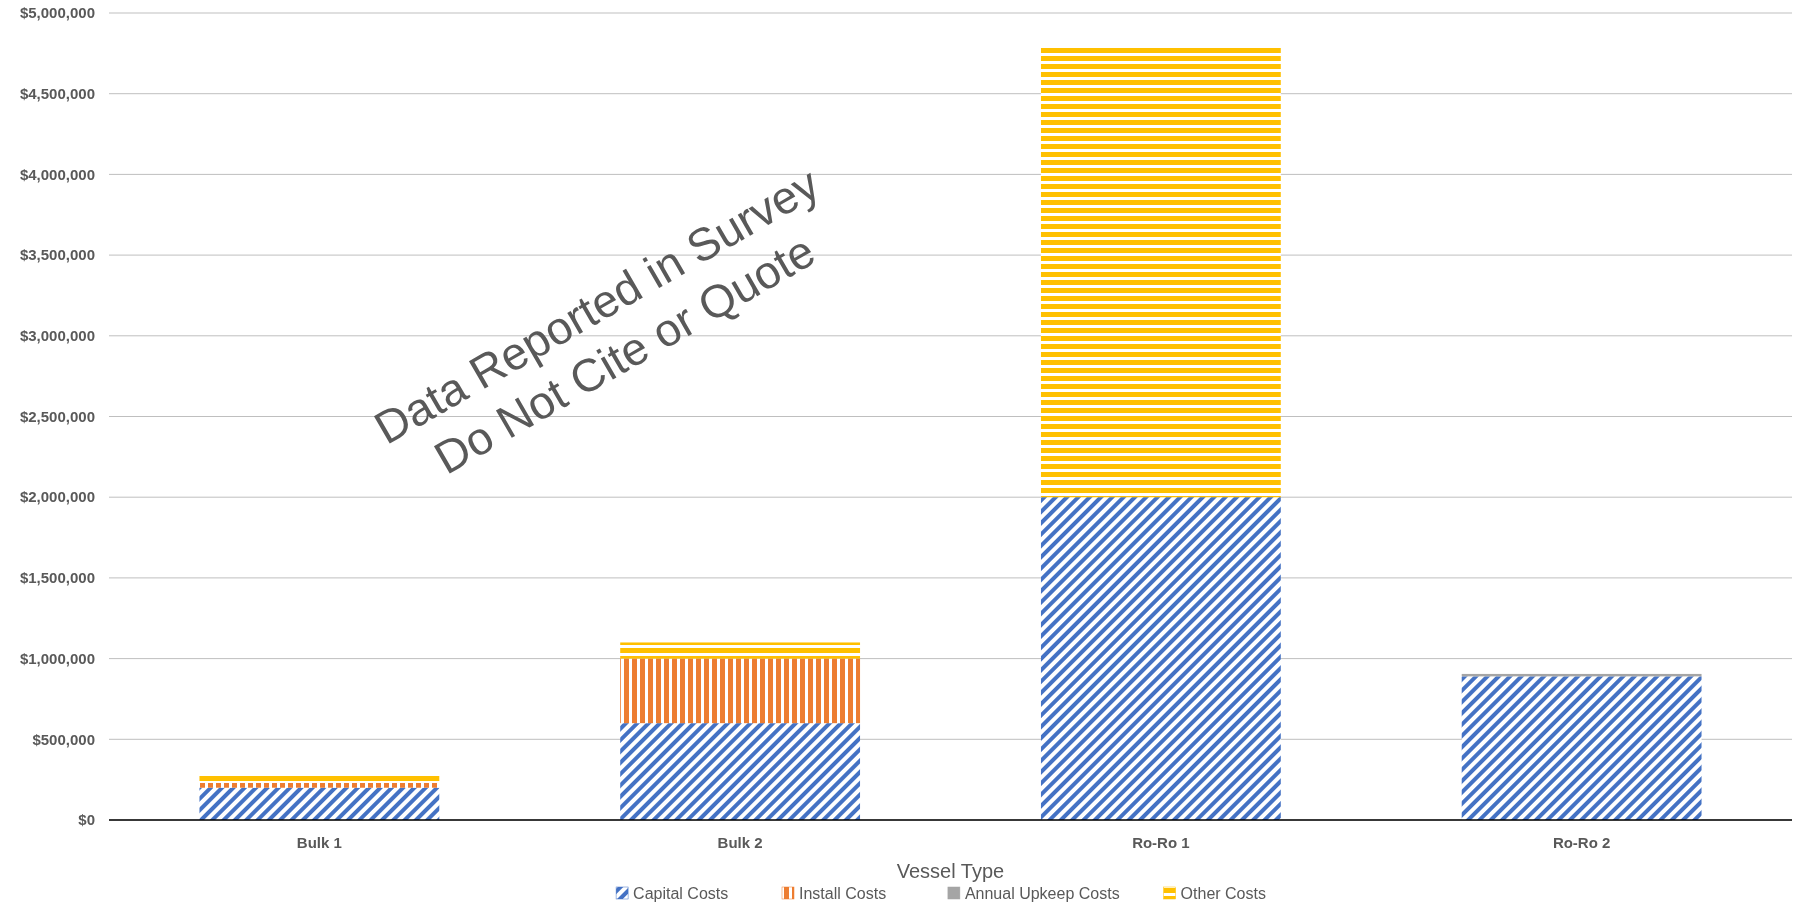 The image size is (1794, 913). I want to click on legend-label: Capital Costs, so click(681, 893).